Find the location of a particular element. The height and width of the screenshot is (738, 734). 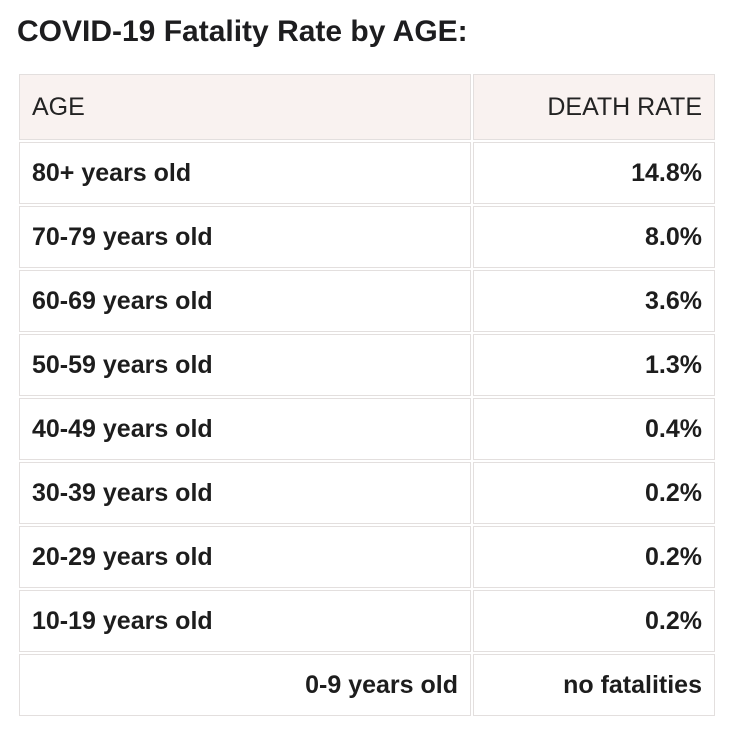

page-title: COVID-19 Fatality Rate by AGE: is located at coordinates (242, 31).